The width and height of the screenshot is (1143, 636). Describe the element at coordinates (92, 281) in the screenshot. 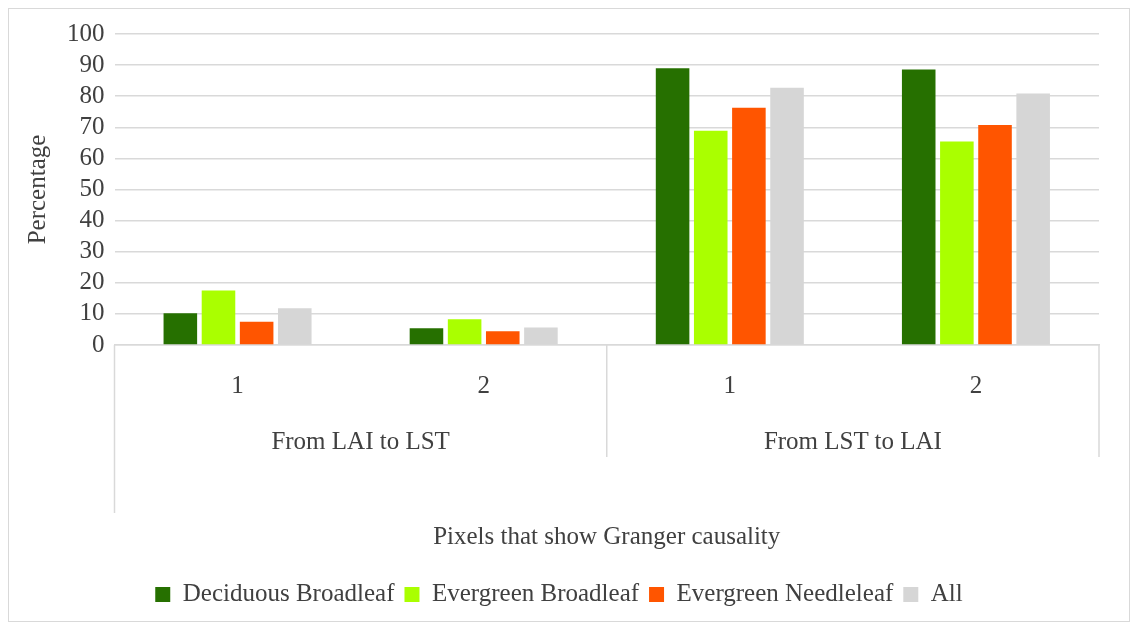

I see `y-tick-label: 20` at that location.